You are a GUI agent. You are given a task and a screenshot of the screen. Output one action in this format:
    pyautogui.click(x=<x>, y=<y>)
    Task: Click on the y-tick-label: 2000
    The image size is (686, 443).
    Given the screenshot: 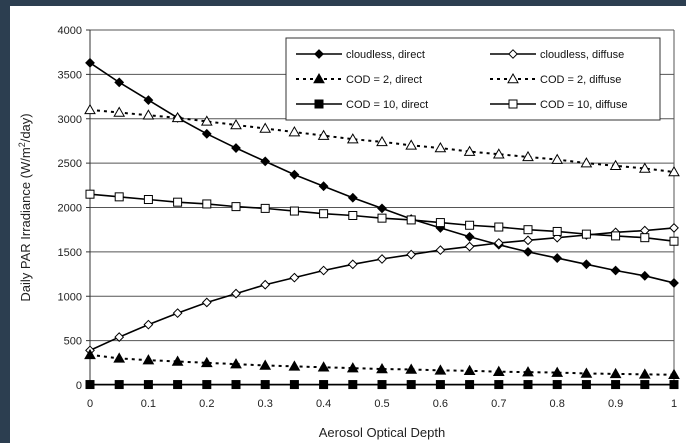 What is the action you would take?
    pyautogui.click(x=70, y=209)
    